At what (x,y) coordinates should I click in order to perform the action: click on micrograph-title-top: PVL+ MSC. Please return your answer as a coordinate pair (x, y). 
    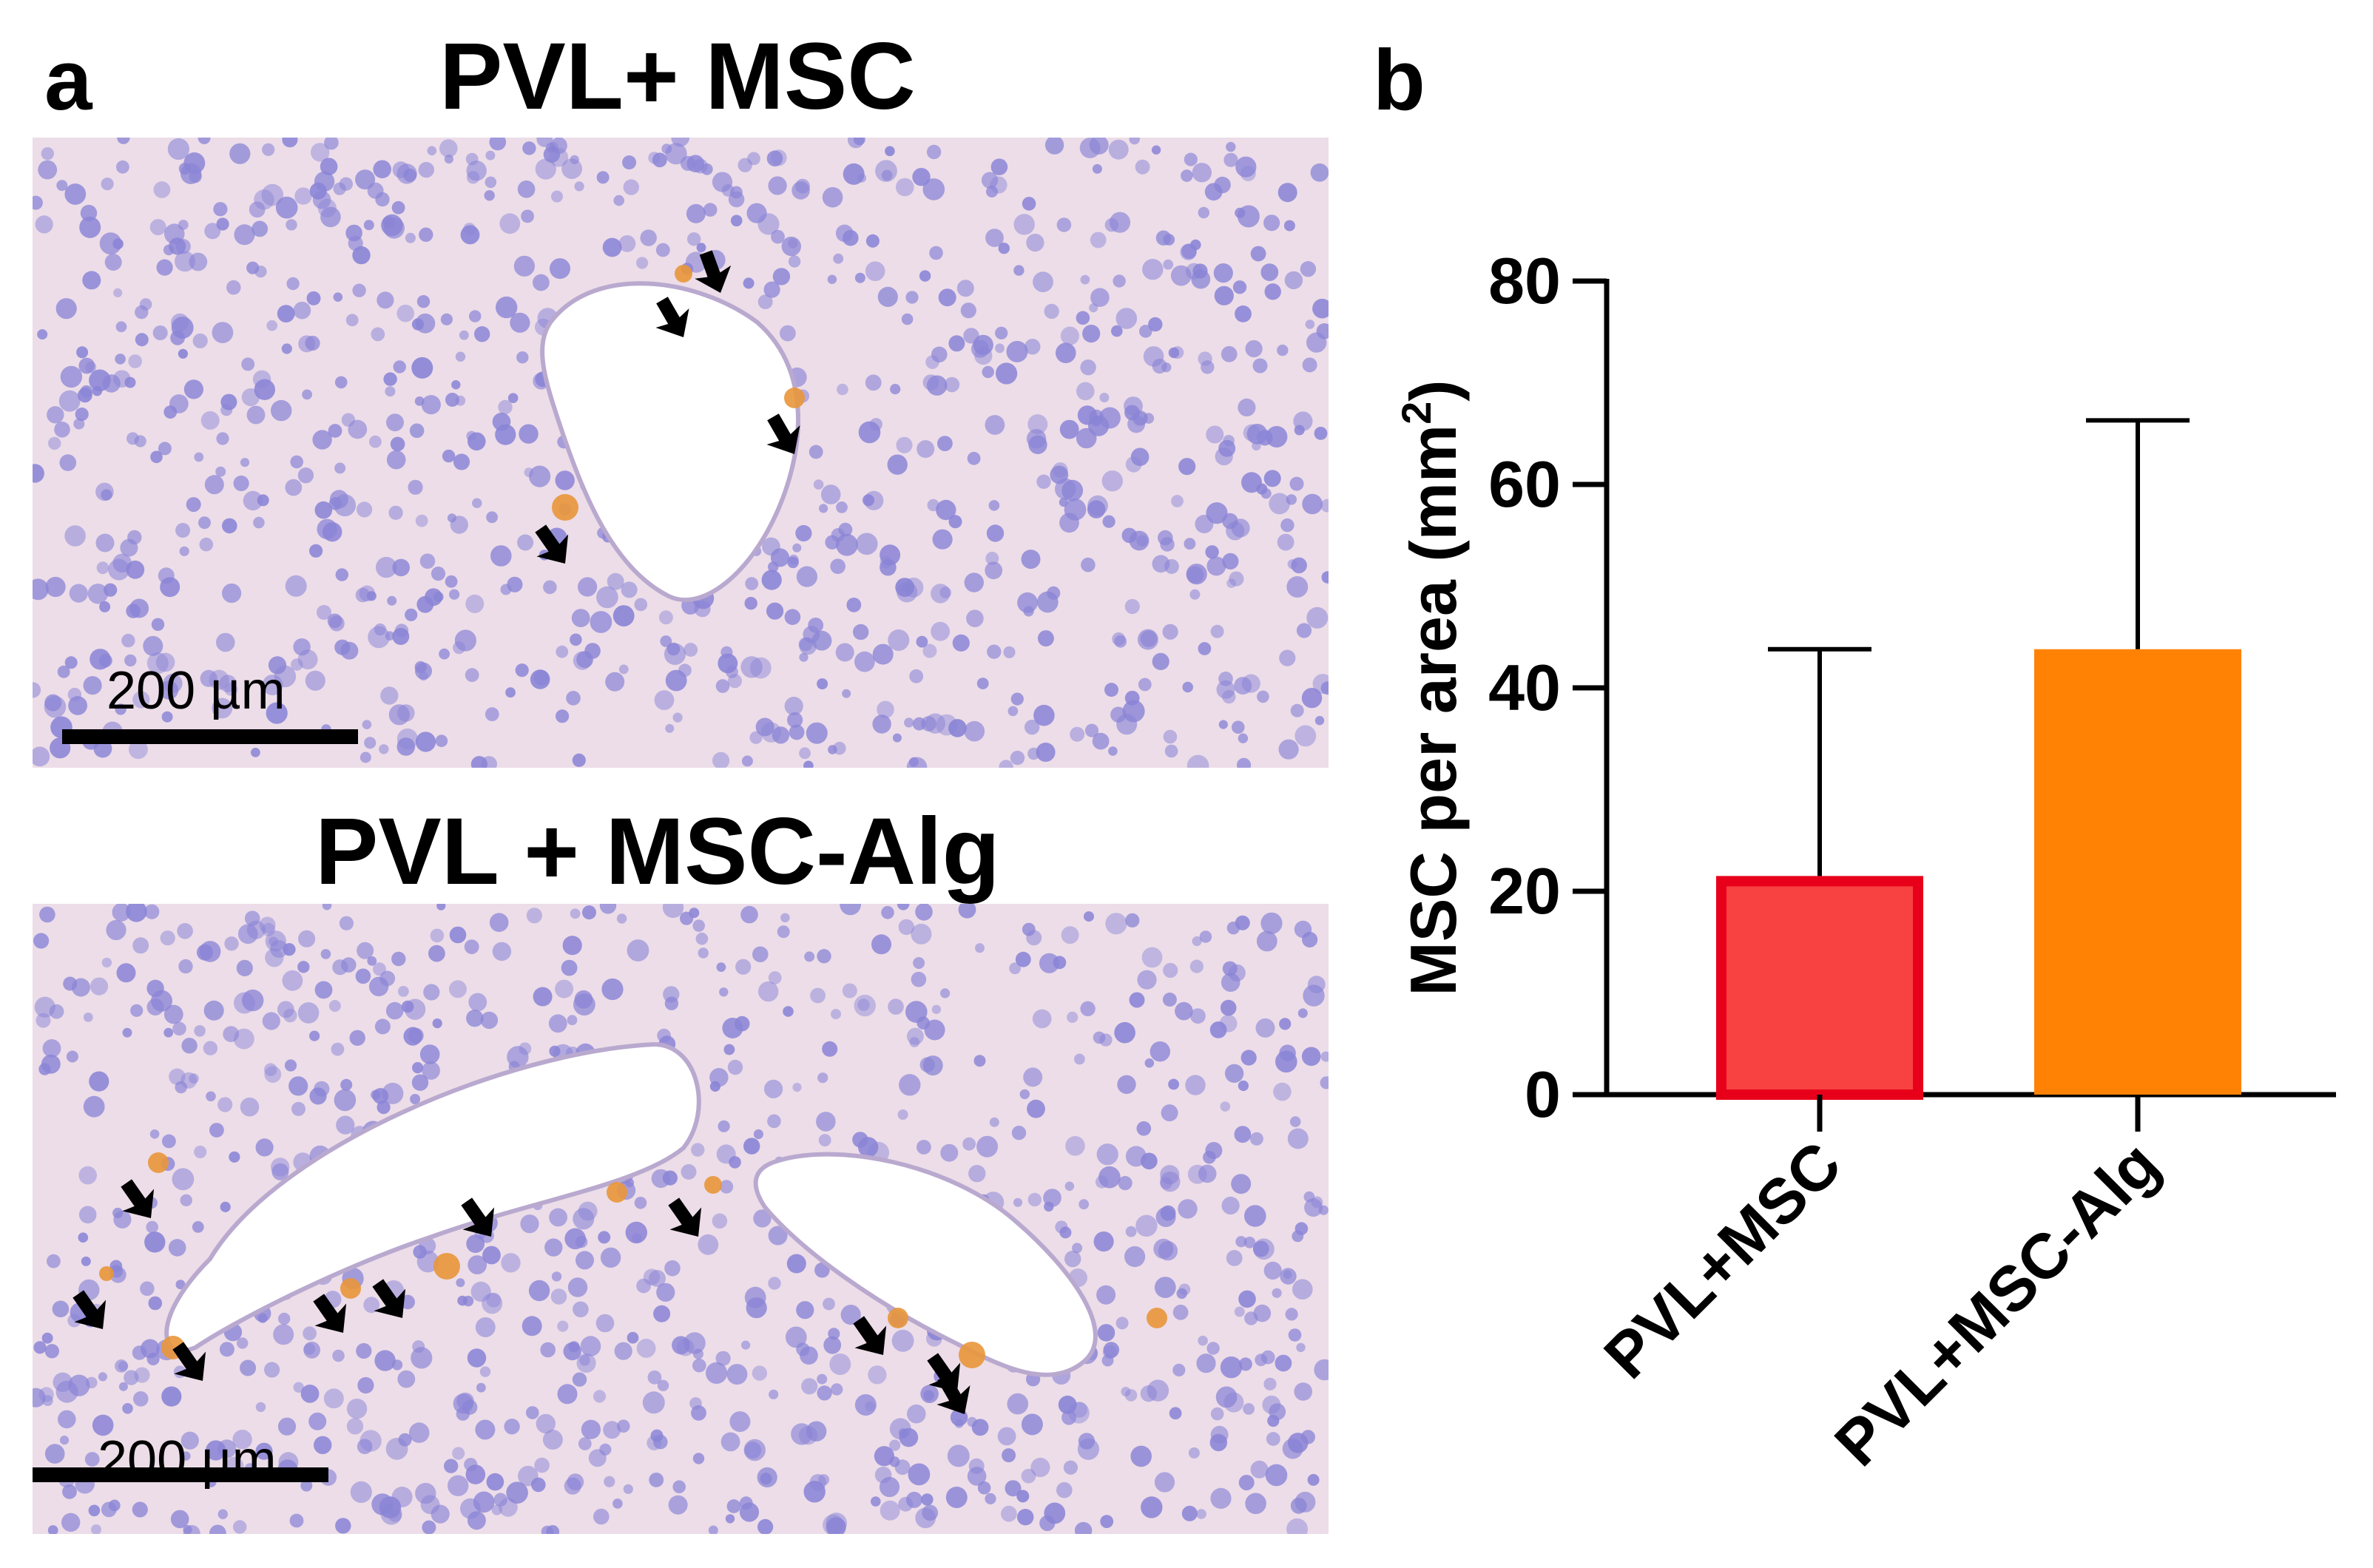
    Looking at the image, I should click on (677, 76).